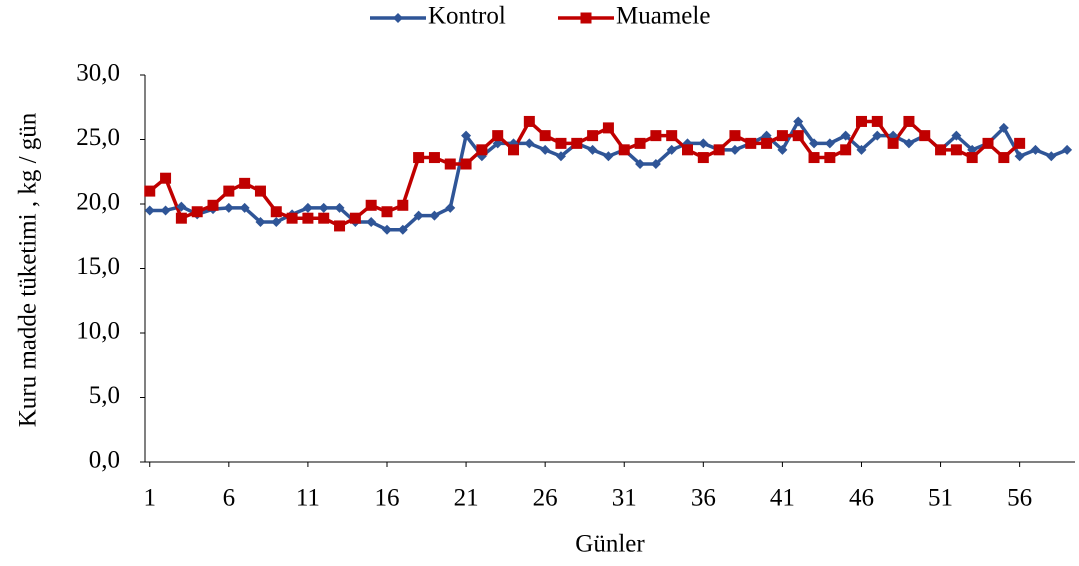 The image size is (1079, 566). What do you see at coordinates (703, 498) in the screenshot?
I see `x-tick-label: 36` at bounding box center [703, 498].